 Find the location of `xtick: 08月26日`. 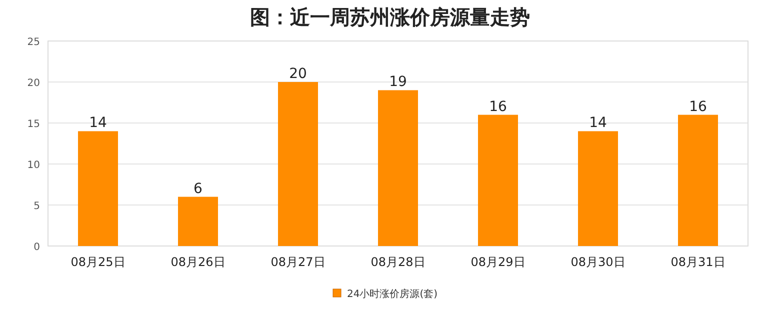

xtick: 08月26日 is located at coordinates (198, 262).